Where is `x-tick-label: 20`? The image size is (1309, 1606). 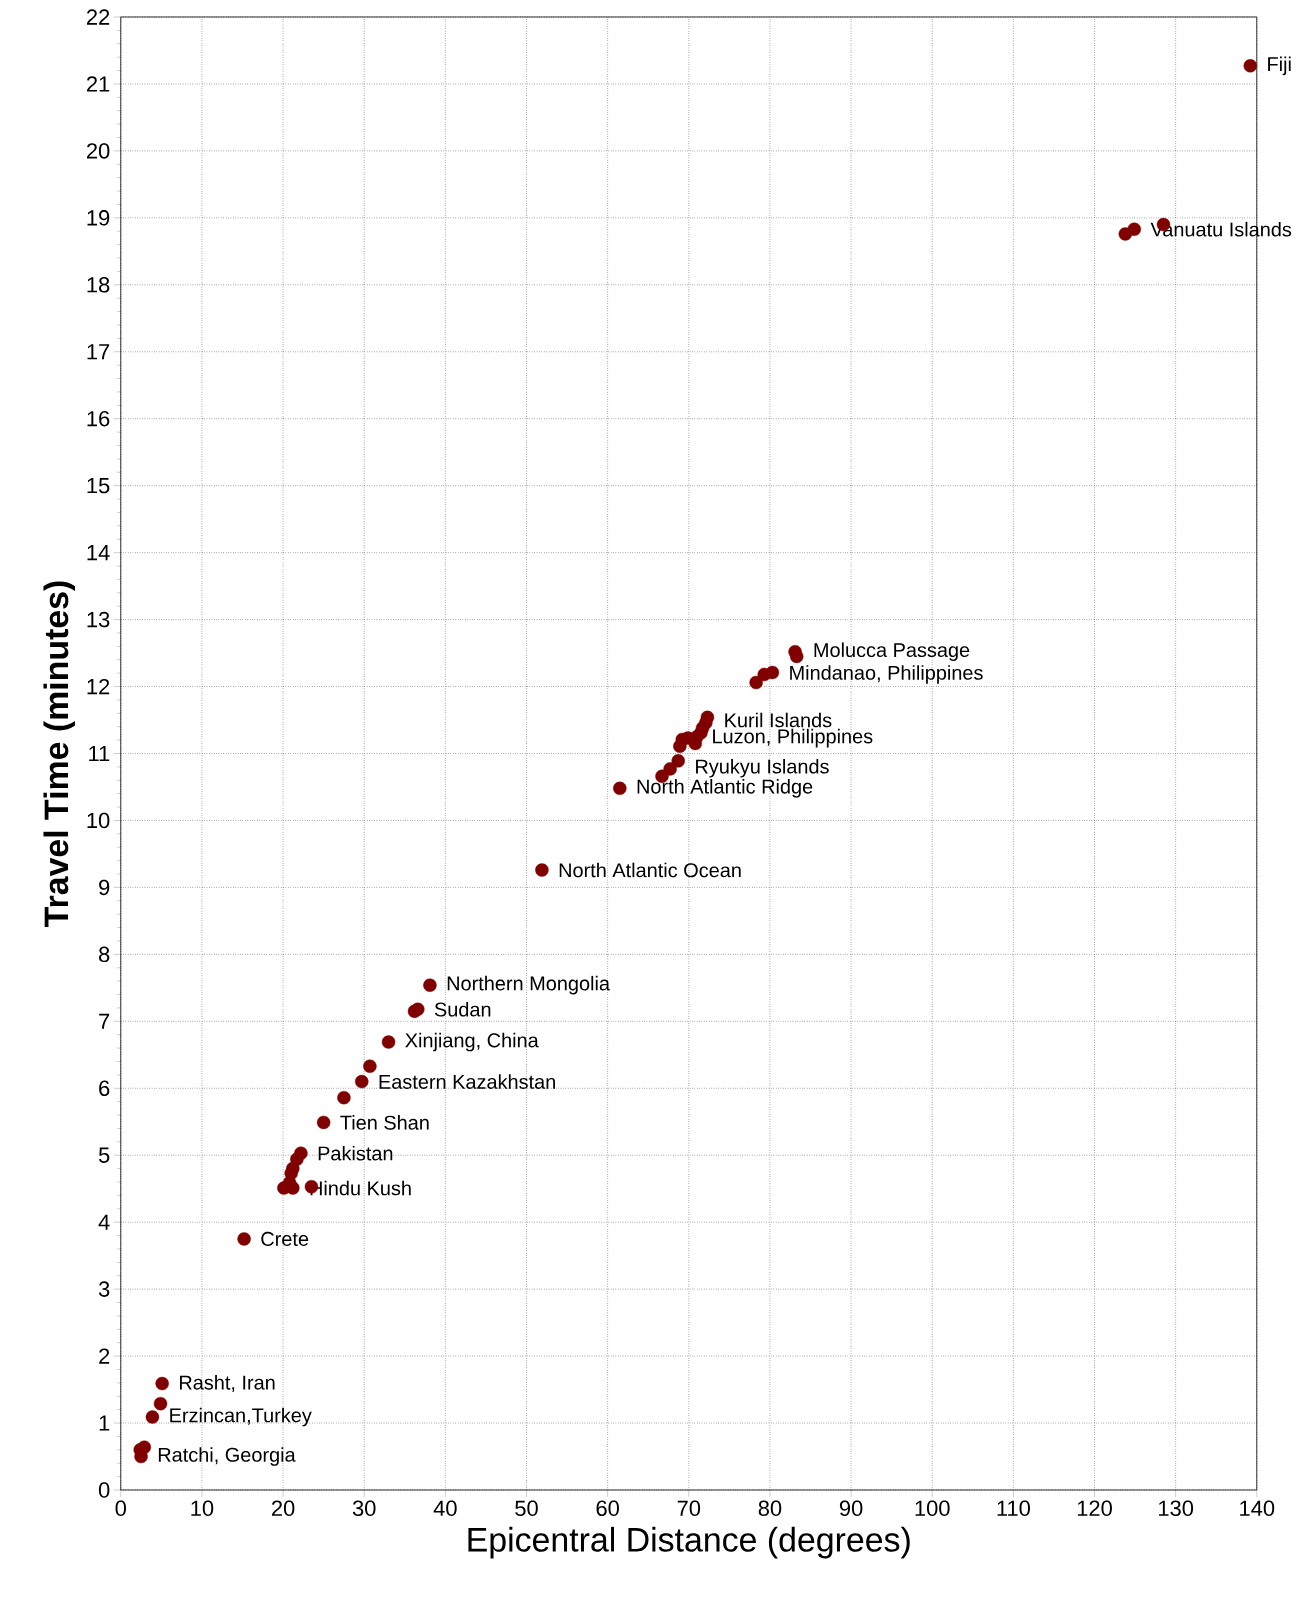
x-tick-label: 20 is located at coordinates (283, 1508).